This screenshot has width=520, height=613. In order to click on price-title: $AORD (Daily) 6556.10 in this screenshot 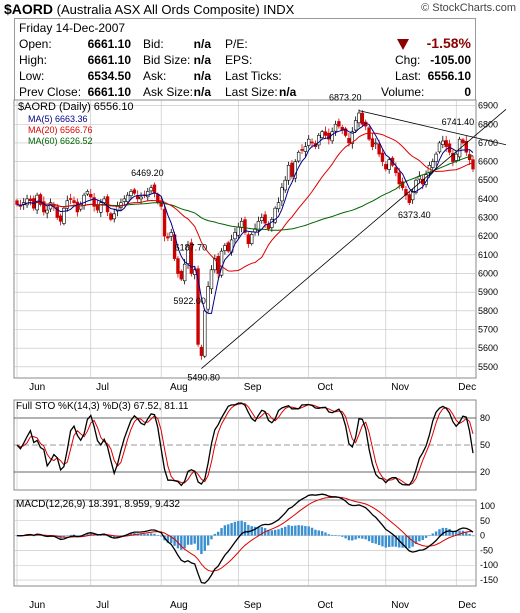, I will do `click(76, 107)`.